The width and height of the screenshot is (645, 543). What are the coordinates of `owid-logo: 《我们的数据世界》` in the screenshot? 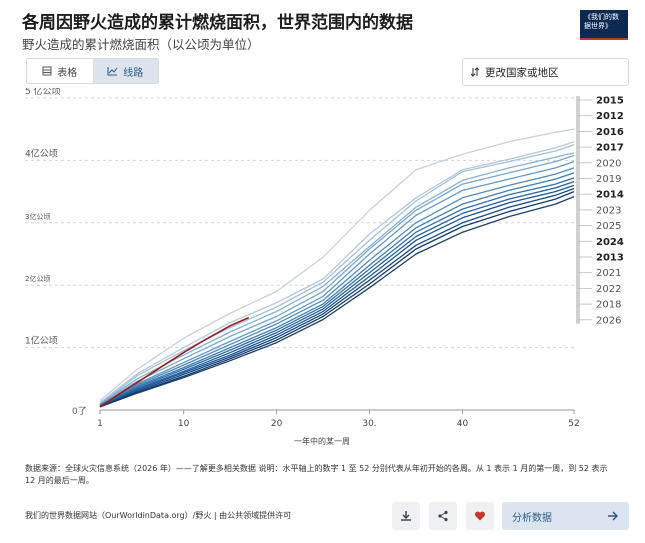 It's located at (604, 24).